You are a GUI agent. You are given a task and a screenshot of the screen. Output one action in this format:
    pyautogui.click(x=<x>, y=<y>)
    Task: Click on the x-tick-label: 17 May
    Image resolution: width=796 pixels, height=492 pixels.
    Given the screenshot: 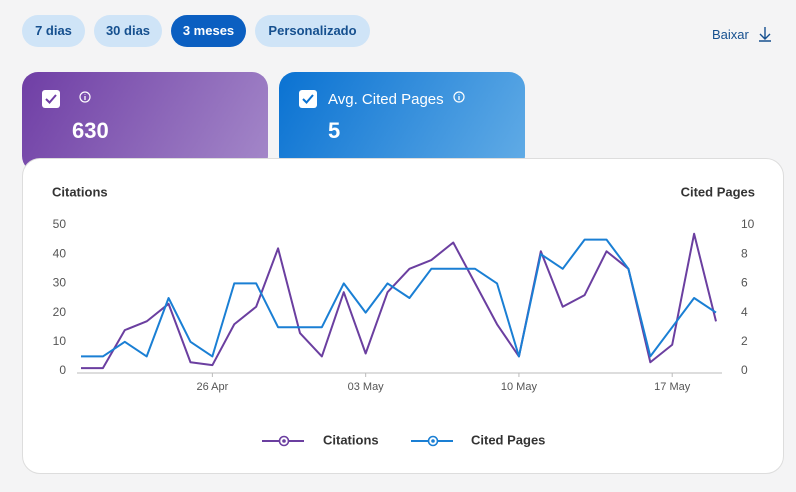 What is the action you would take?
    pyautogui.click(x=672, y=387)
    